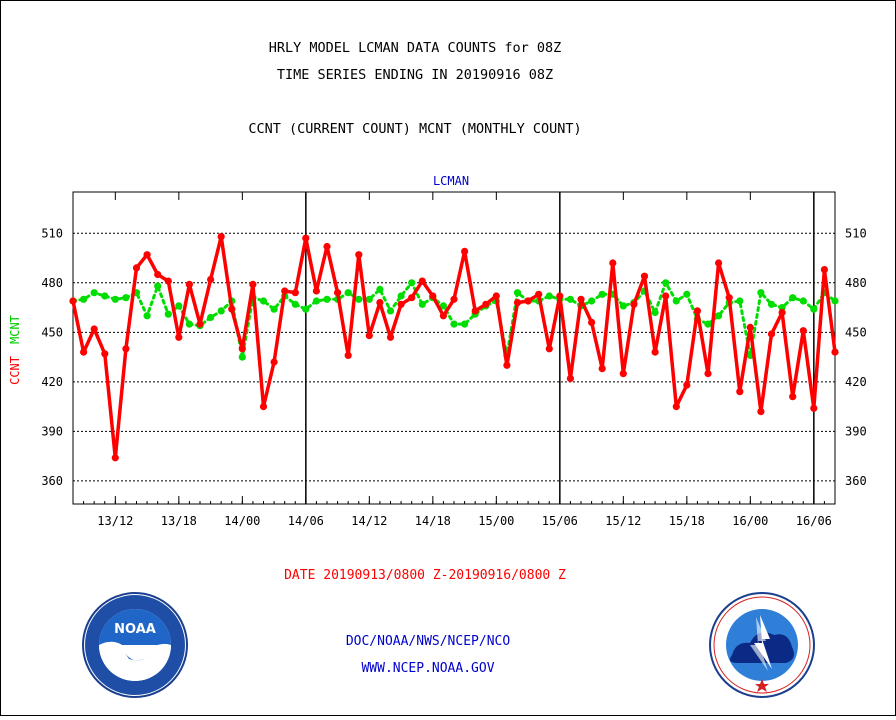 The image size is (896, 720). I want to click on x-tick-label: 15/18, so click(687, 521).